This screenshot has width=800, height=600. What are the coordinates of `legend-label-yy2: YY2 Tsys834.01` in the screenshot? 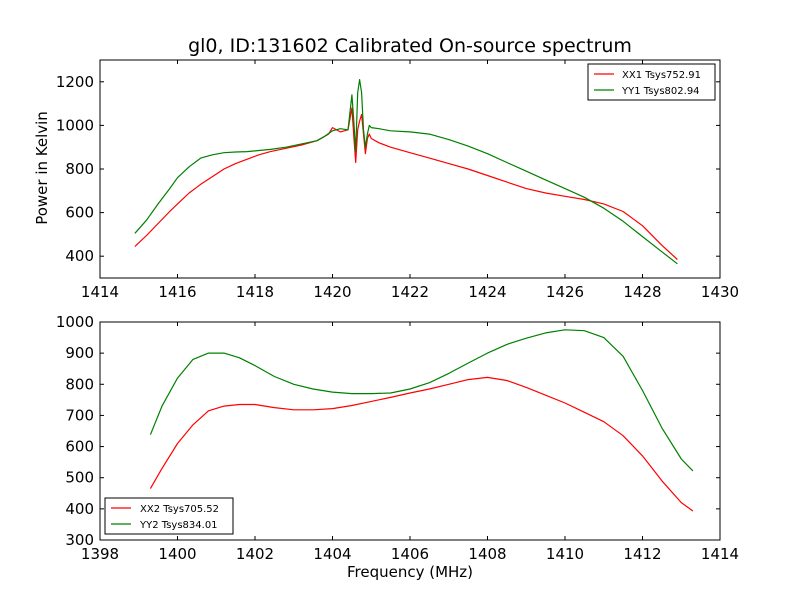 It's located at (178, 525).